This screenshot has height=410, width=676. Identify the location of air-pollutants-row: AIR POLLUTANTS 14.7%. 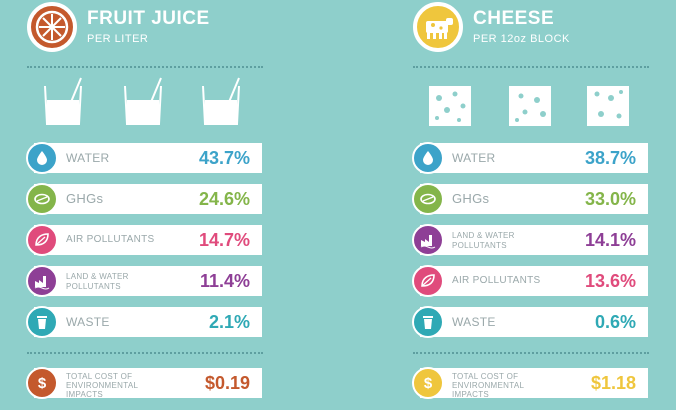
(144, 240).